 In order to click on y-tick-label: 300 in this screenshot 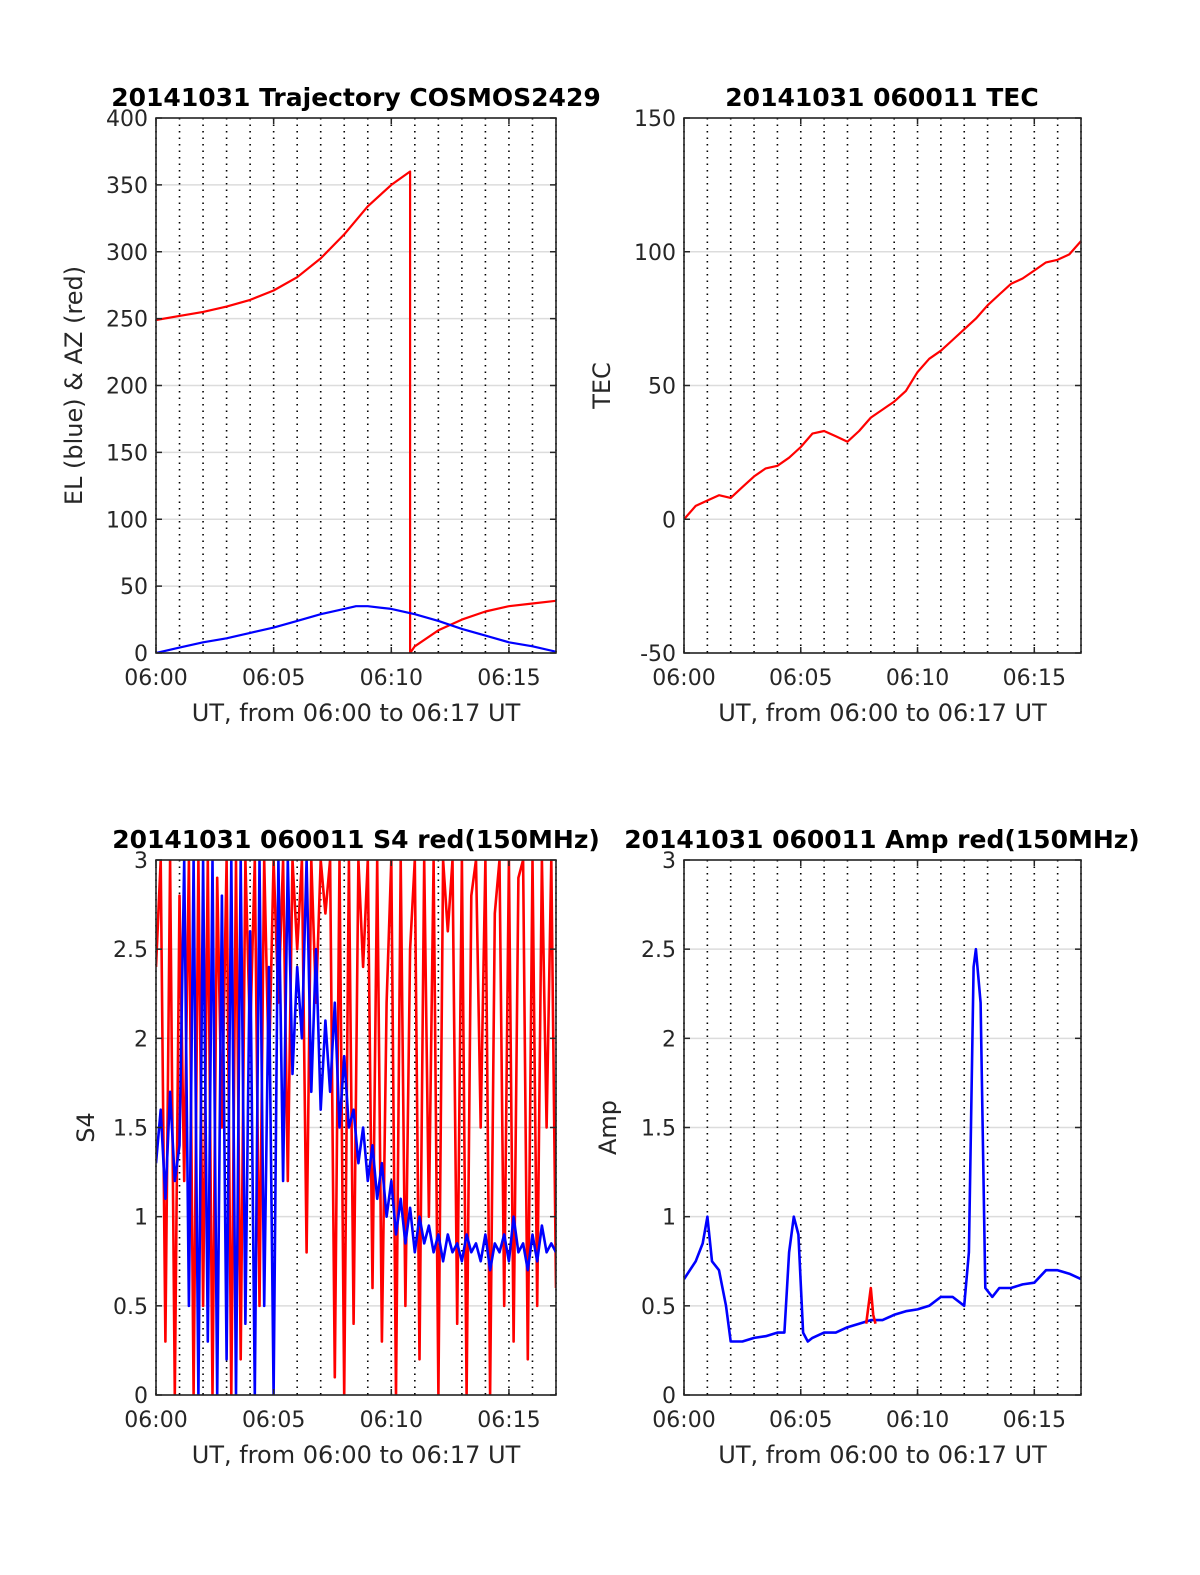, I will do `click(127, 253)`.